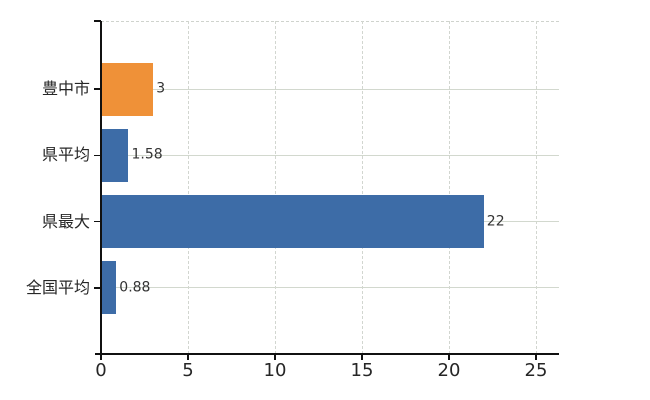 The width and height of the screenshot is (650, 400). Describe the element at coordinates (57, 287) in the screenshot. I see `category-label: 全国平均` at that location.